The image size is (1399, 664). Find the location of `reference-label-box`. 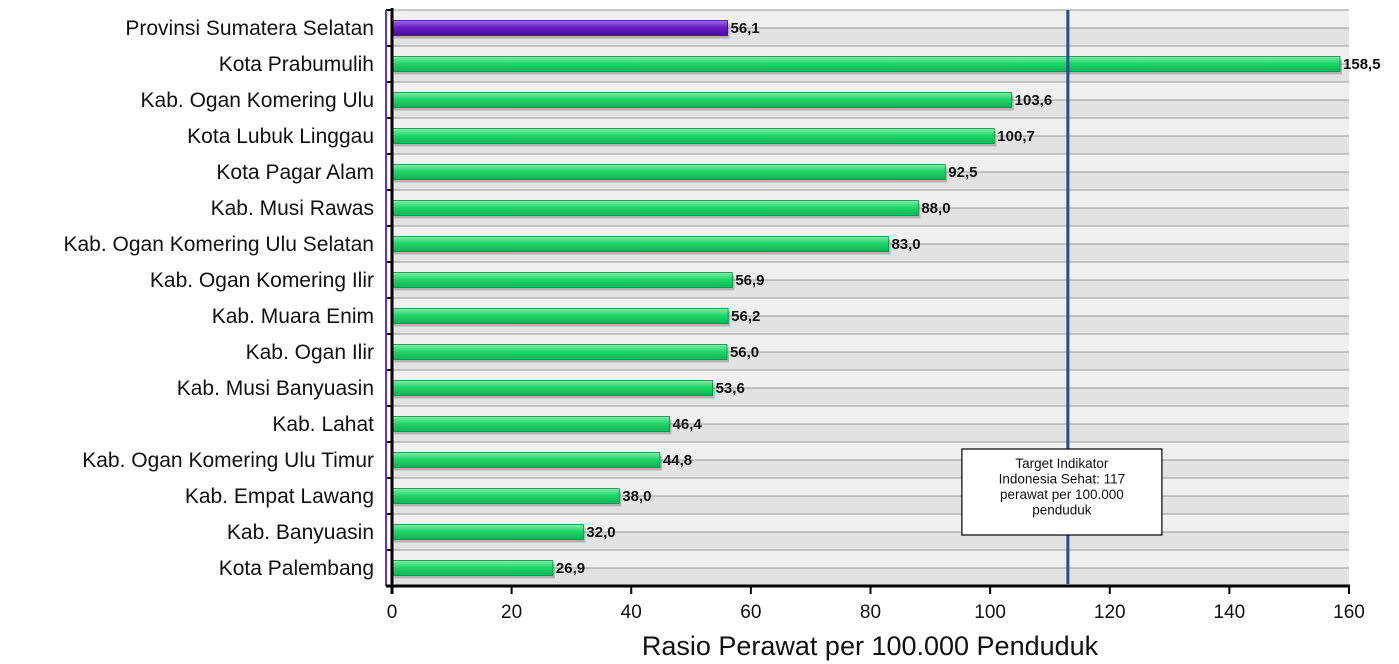

reference-label-box is located at coordinates (1062, 492).